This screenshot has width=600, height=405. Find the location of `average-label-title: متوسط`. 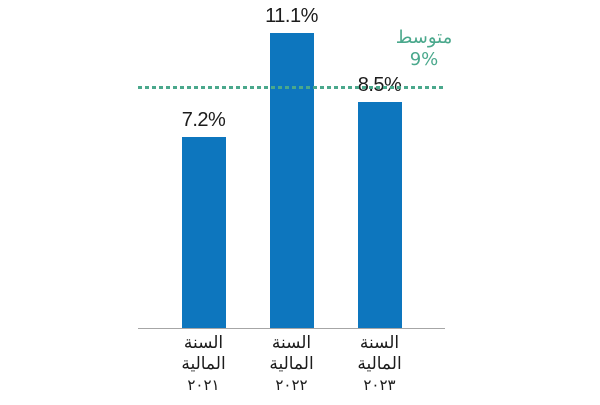

average-label-title: متوسط is located at coordinates (424, 37).